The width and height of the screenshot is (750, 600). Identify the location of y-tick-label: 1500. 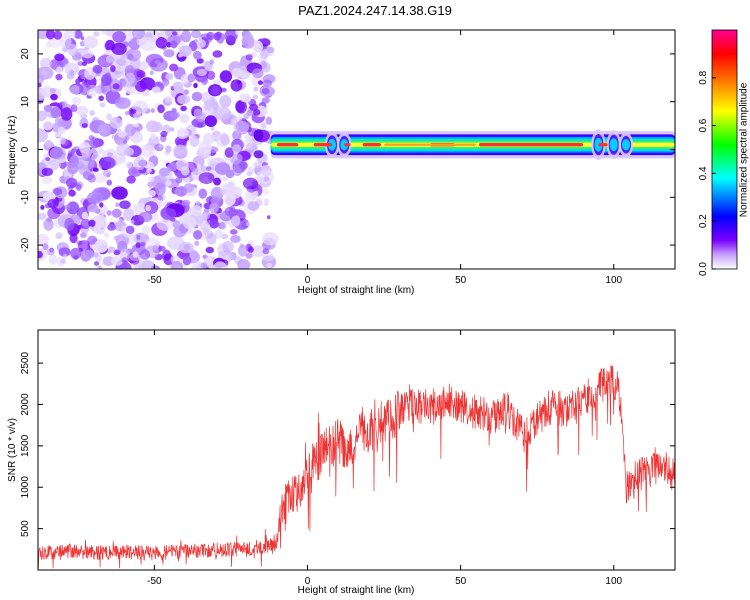
(25, 445).